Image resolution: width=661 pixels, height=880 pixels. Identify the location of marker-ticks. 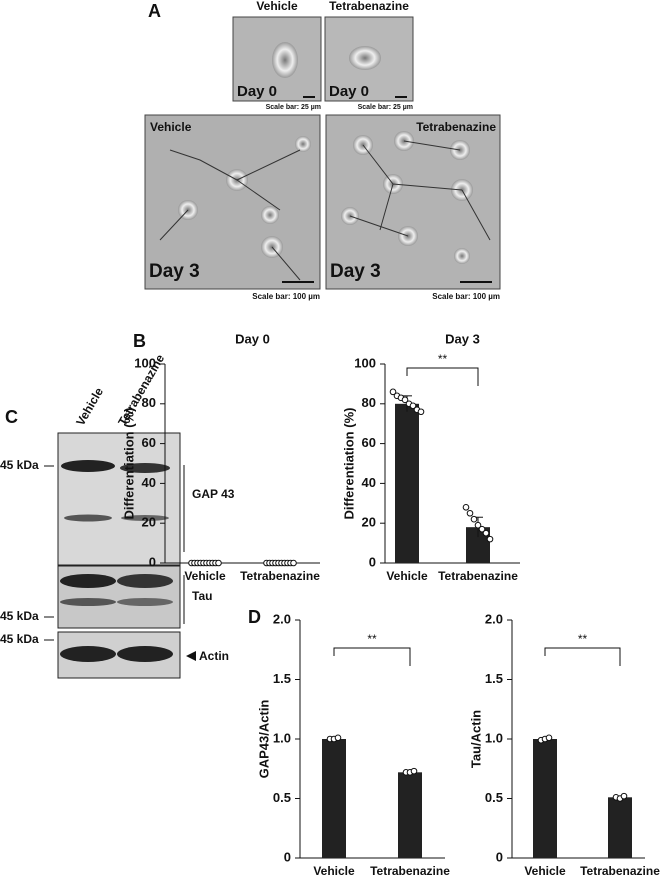
(49, 553).